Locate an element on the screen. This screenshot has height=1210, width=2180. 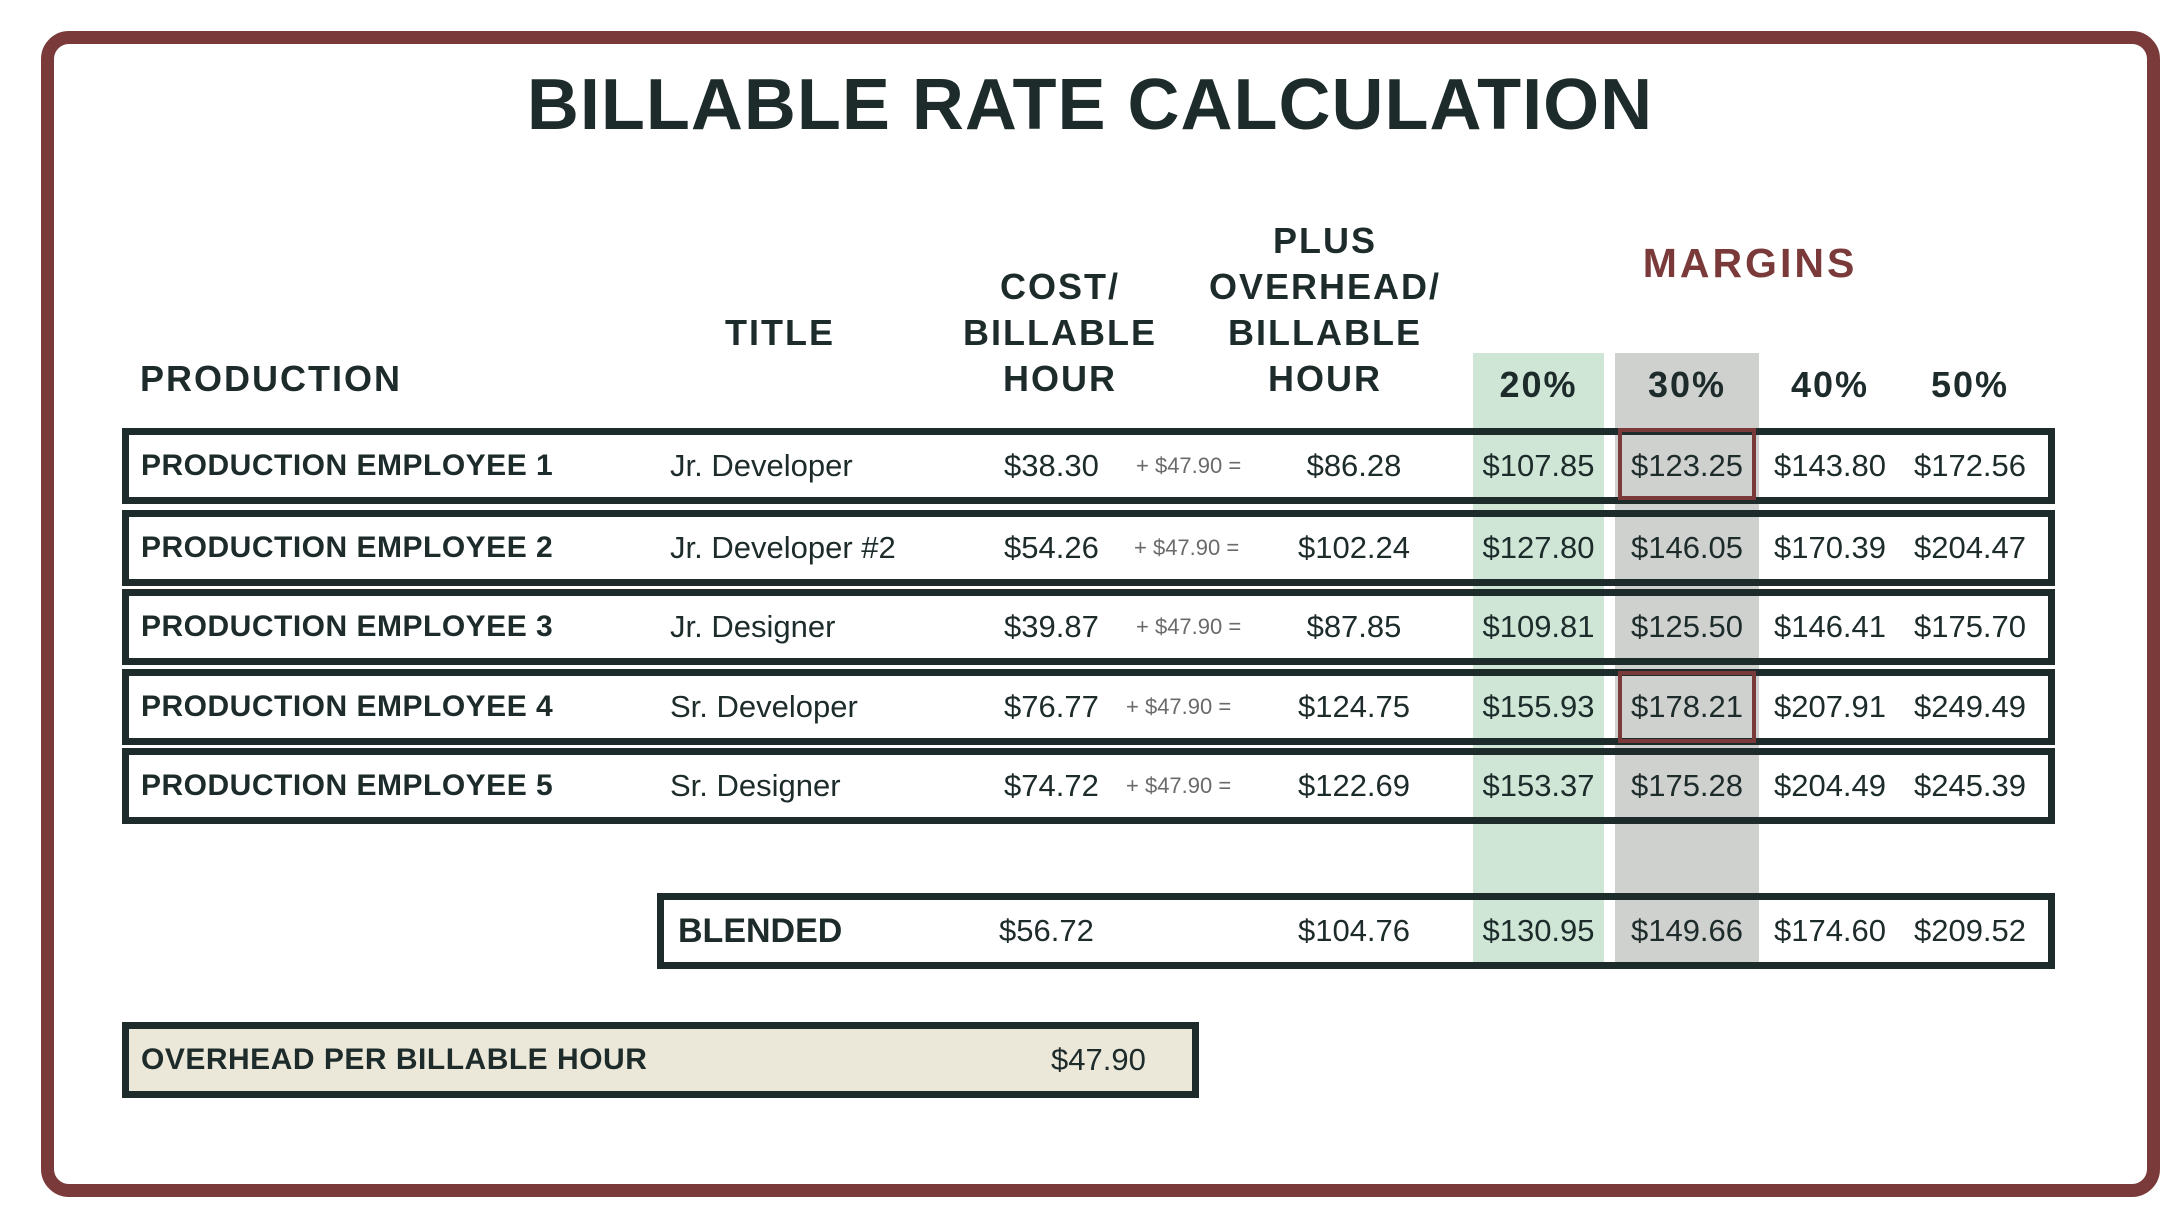
header-cost: COST/ BILLABLE HOUR is located at coordinates (1060, 333).